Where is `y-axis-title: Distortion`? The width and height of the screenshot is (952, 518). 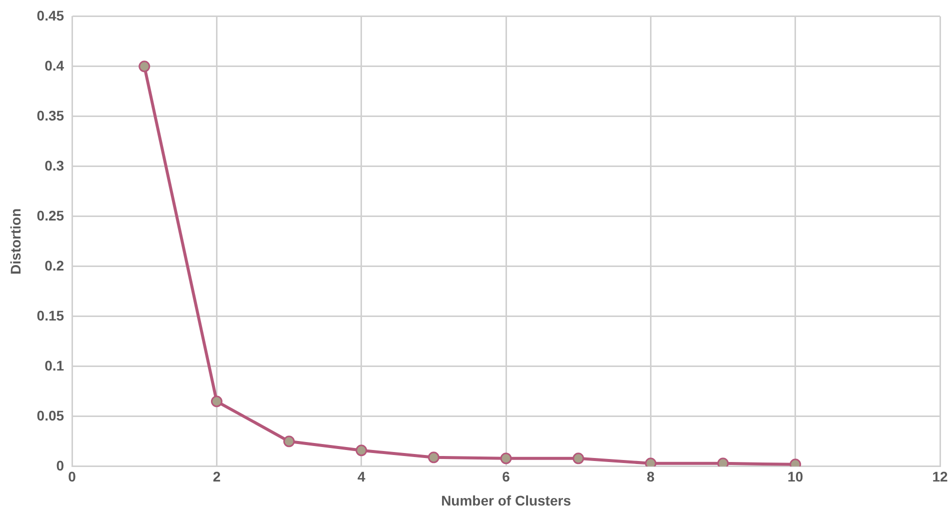 y-axis-title: Distortion is located at coordinates (15, 241).